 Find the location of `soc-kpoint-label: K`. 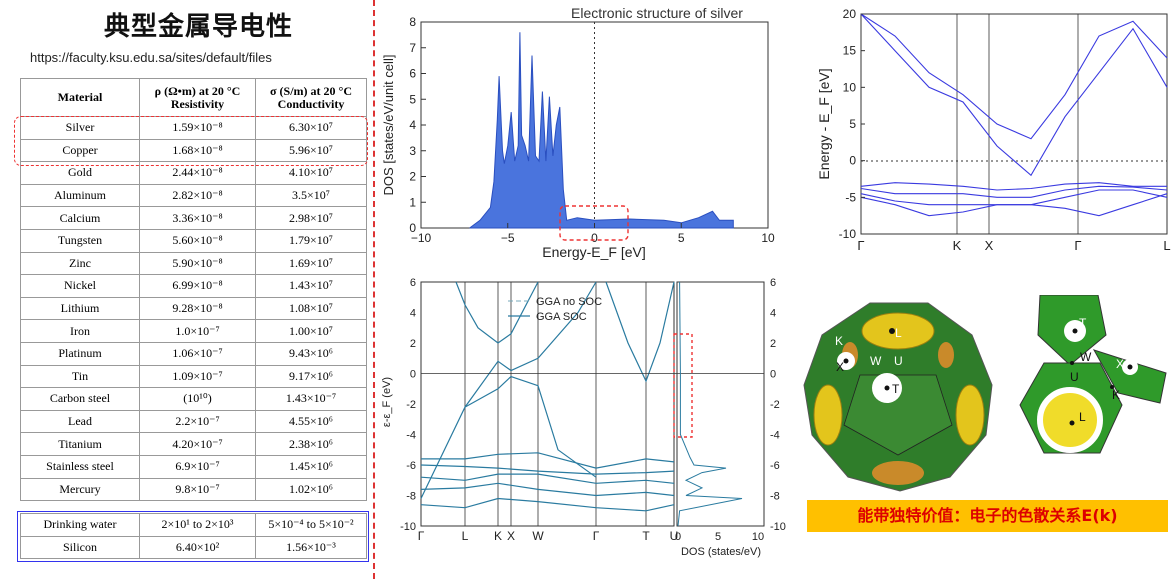

soc-kpoint-label: K is located at coordinates (498, 536).